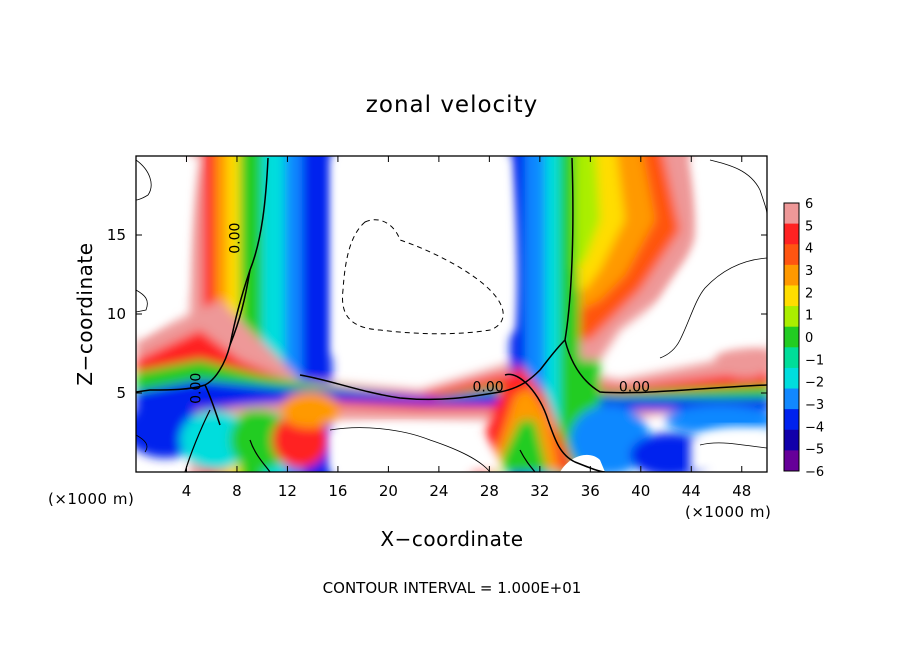 The width and height of the screenshot is (904, 654). Describe the element at coordinates (85, 313) in the screenshot. I see `y-axis-label: Z−coordinate` at that location.